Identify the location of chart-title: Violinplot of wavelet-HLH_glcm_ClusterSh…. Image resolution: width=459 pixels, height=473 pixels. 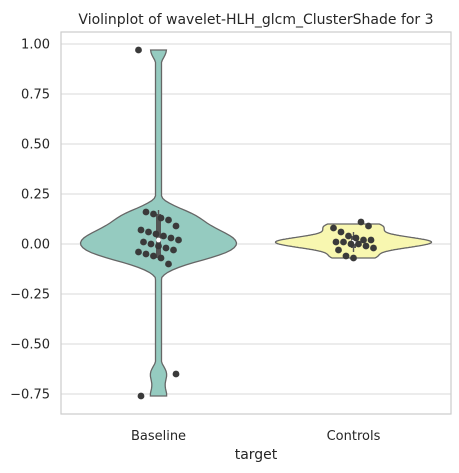
(255, 20).